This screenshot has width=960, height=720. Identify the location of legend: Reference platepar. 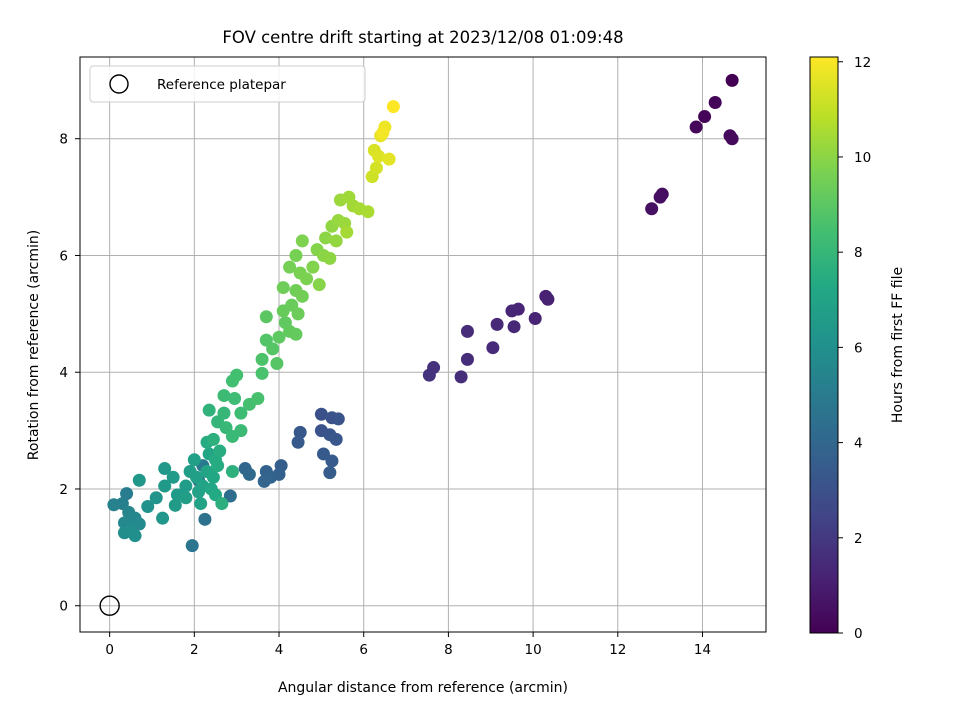
(227, 84).